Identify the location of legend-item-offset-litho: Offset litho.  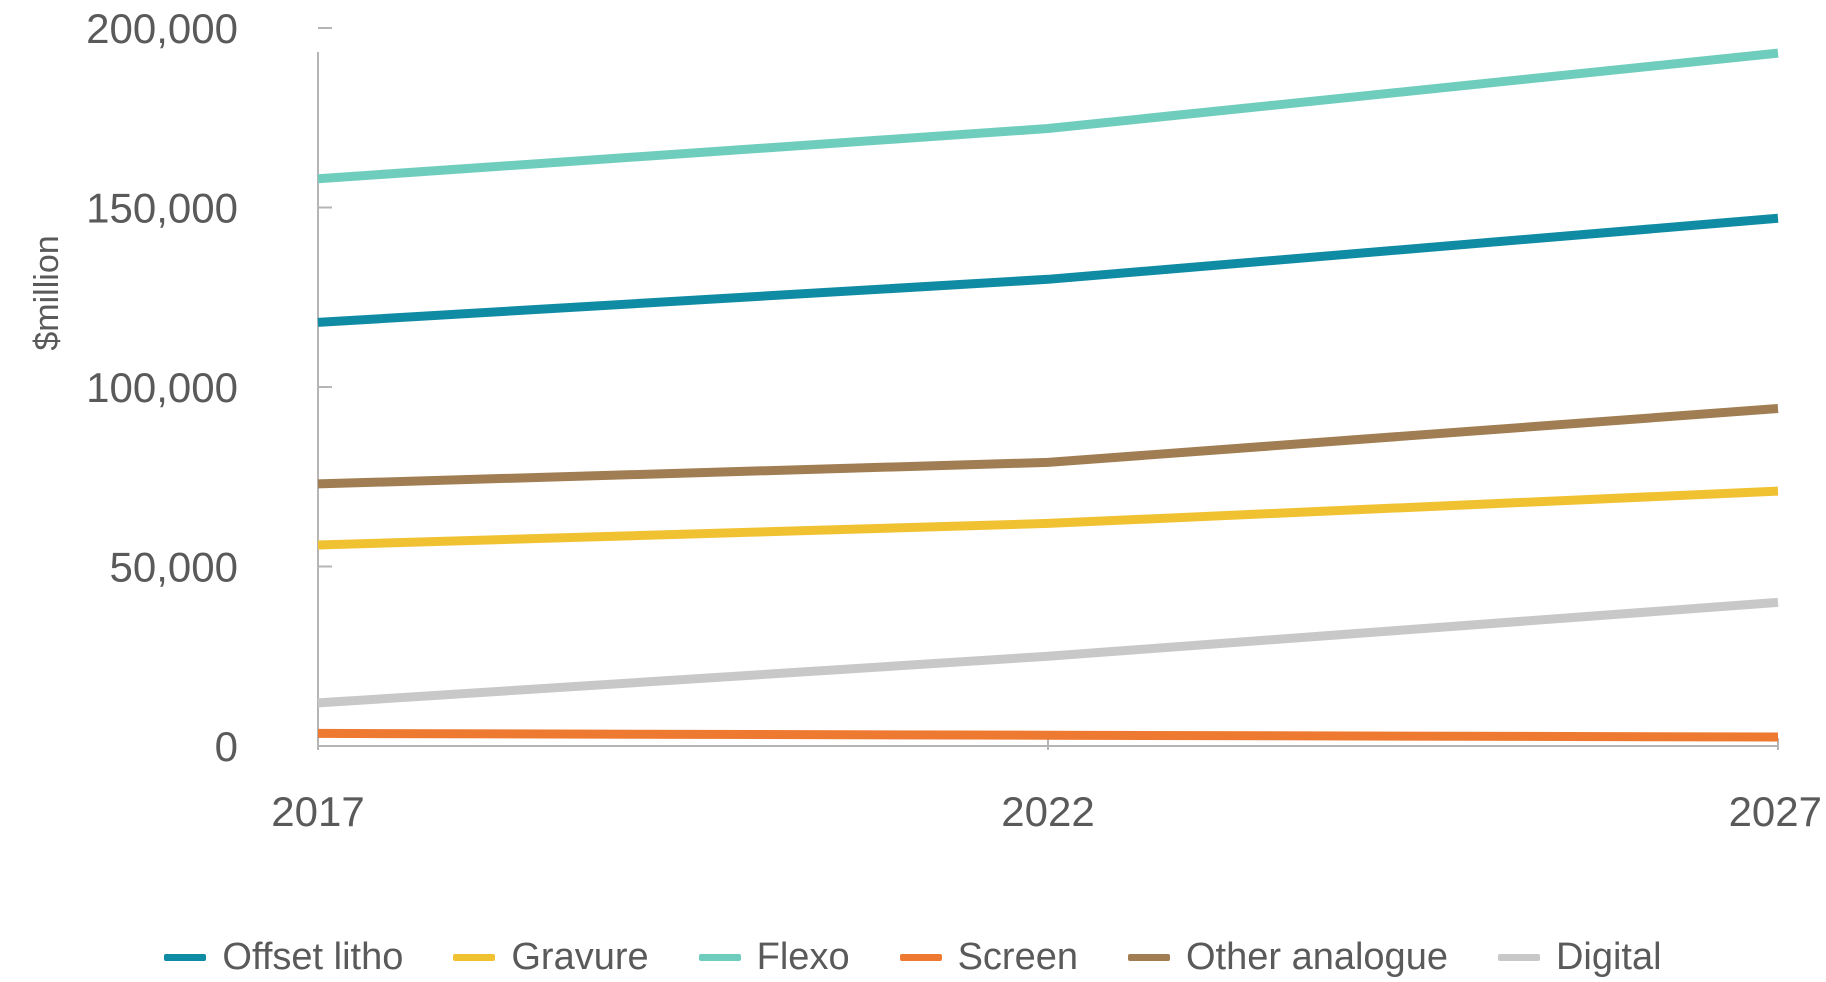
(283, 957).